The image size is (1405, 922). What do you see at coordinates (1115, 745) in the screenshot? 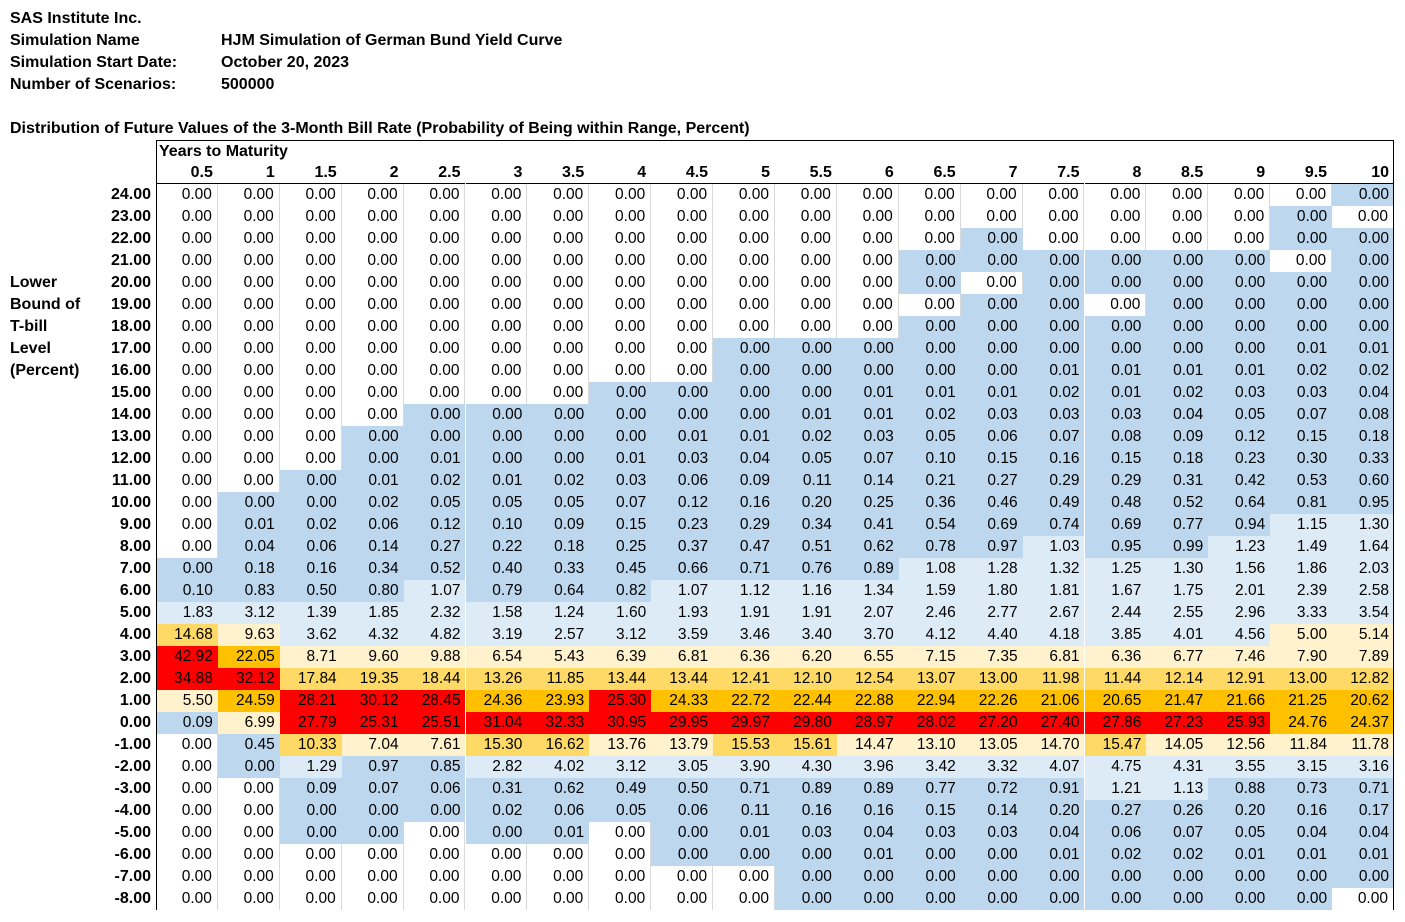
I see `table-cell: 15.47` at bounding box center [1115, 745].